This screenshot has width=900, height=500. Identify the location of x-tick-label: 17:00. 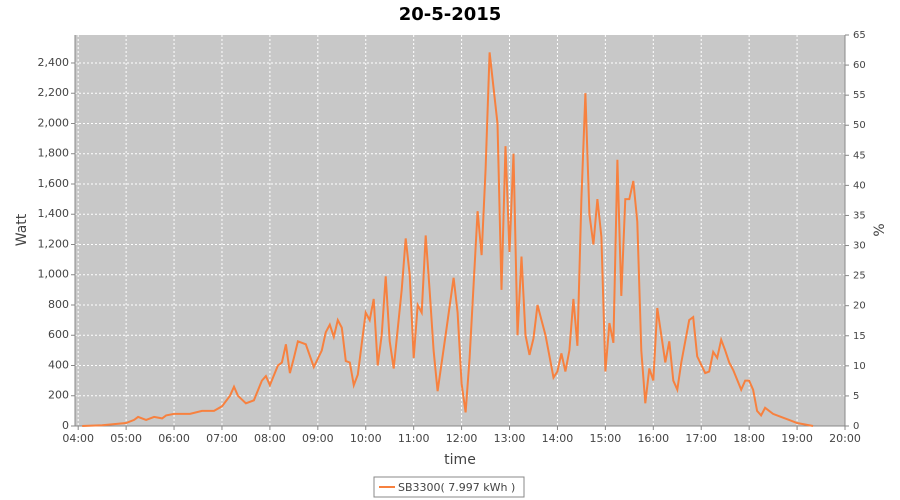
(701, 438).